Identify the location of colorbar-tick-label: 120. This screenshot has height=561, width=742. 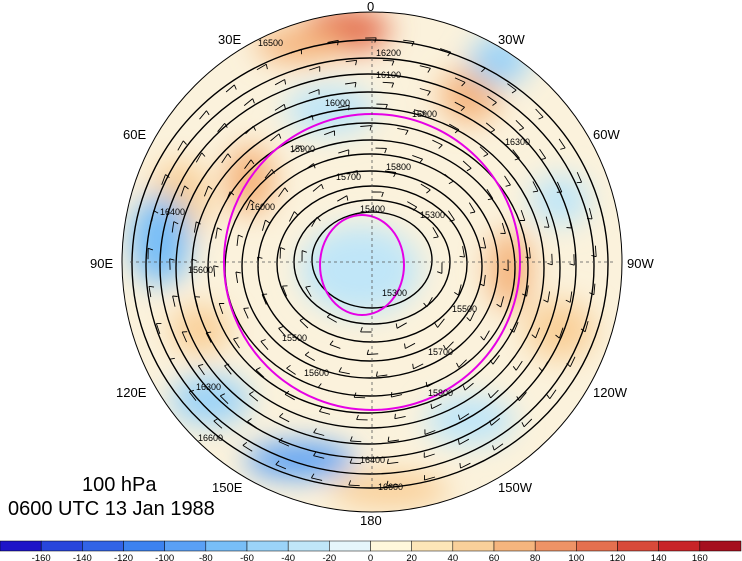
(618, 557).